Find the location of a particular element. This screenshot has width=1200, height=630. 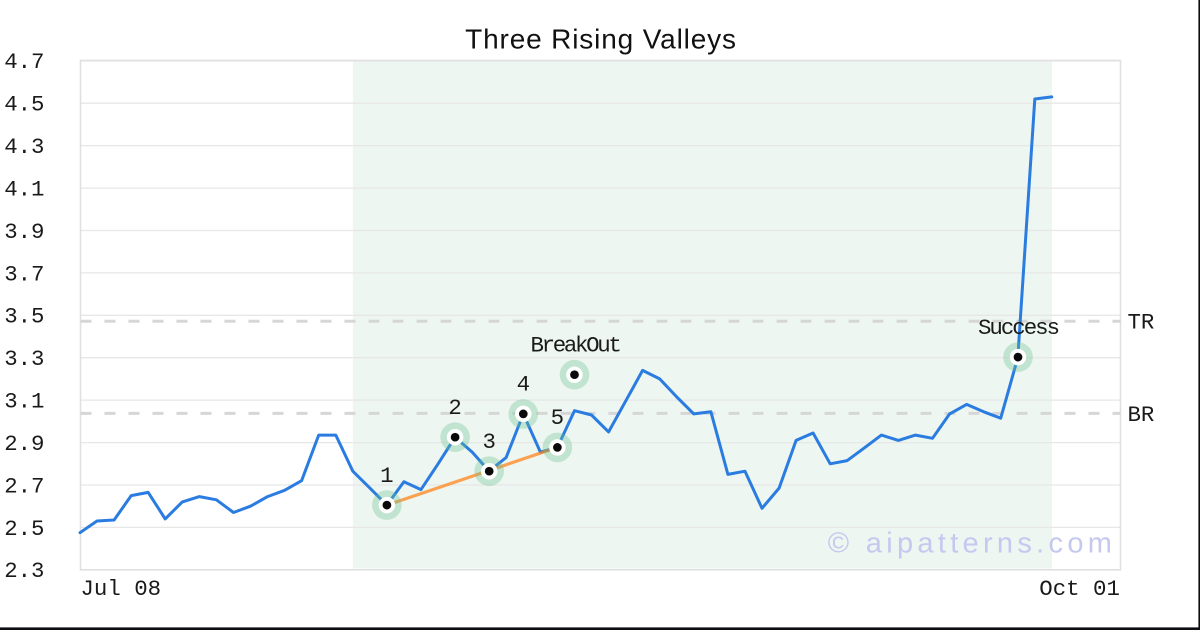

svg-text: 4.1 is located at coordinates (24, 190).